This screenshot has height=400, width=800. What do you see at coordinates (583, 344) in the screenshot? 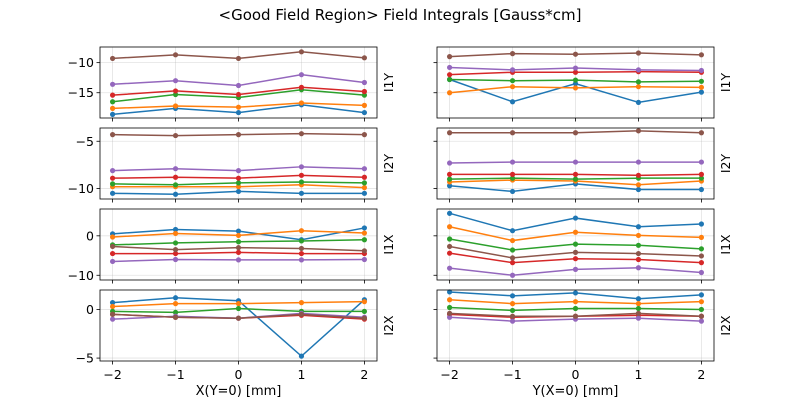
I see `panel-i2x-y: −2 −1 0 1 2 Y(X=0) [mm] I2X` at bounding box center [583, 344].